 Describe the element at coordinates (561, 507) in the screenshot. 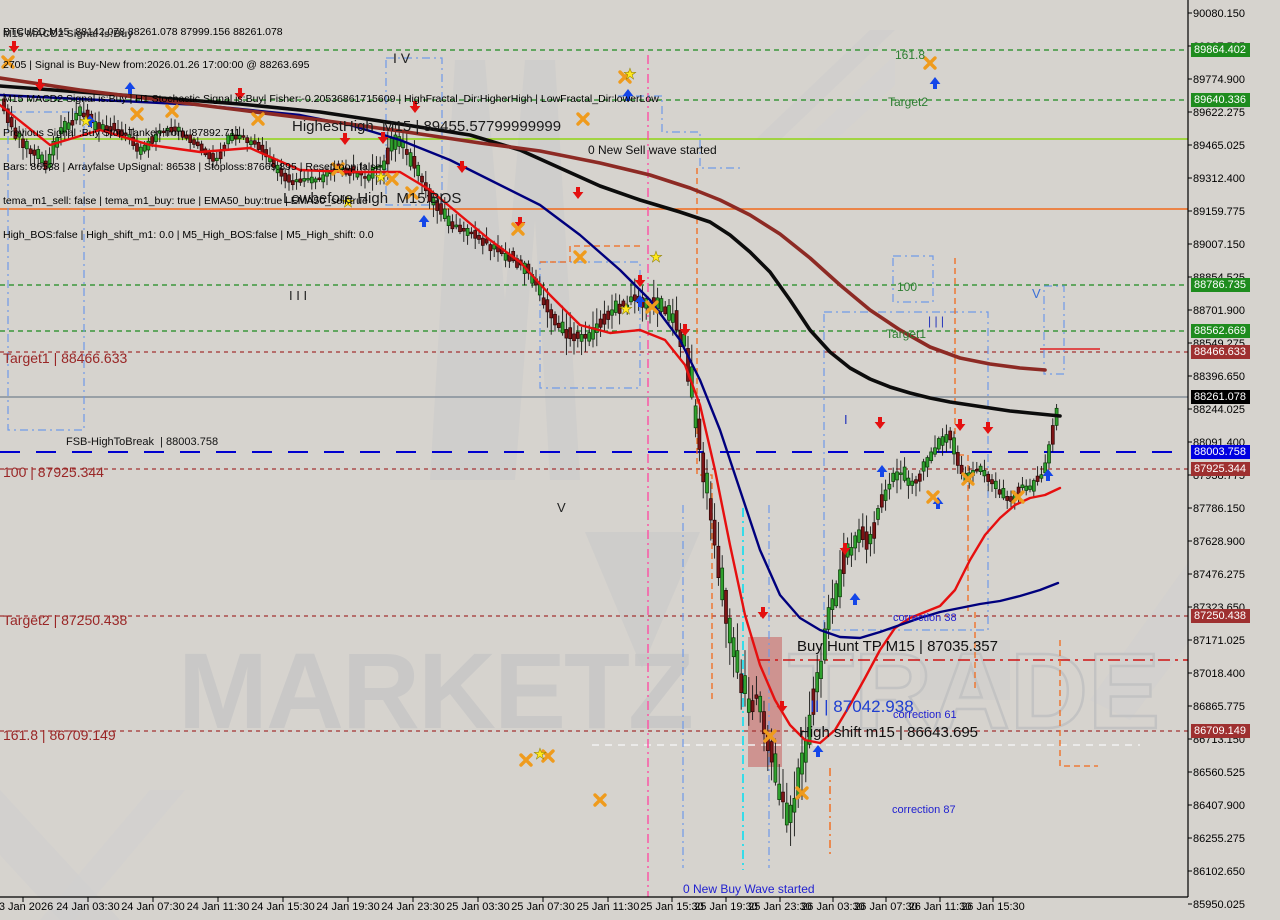

I see `wave-v: V` at that location.